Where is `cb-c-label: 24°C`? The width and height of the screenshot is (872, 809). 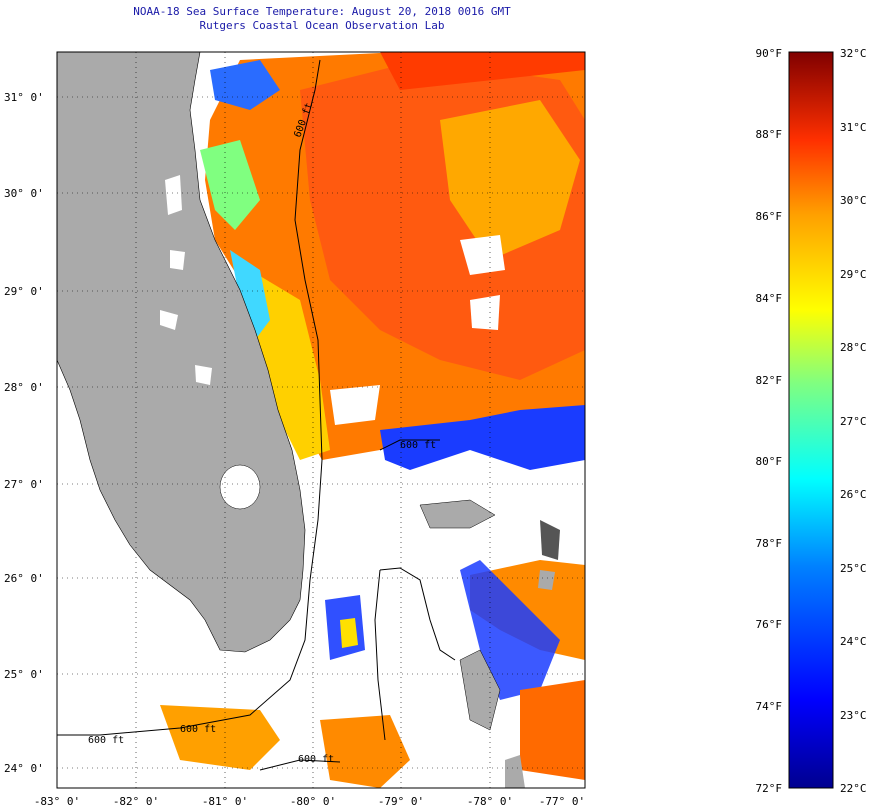 cb-c-label: 24°C is located at coordinates (853, 641).